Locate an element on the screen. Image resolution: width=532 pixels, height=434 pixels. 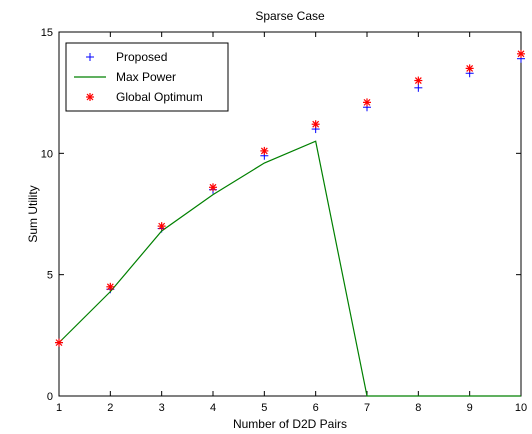
legend-swatch-proposed is located at coordinates (90, 57).